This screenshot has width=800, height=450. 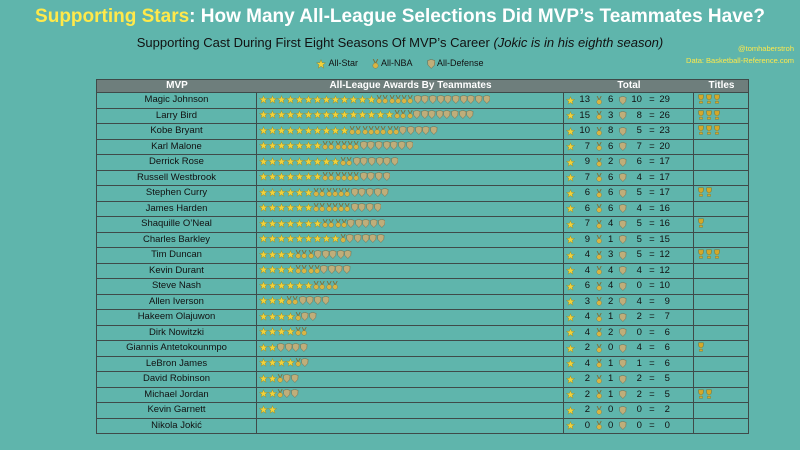 I want to click on mvp-name: Shaquille O’Neal, so click(x=177, y=224).